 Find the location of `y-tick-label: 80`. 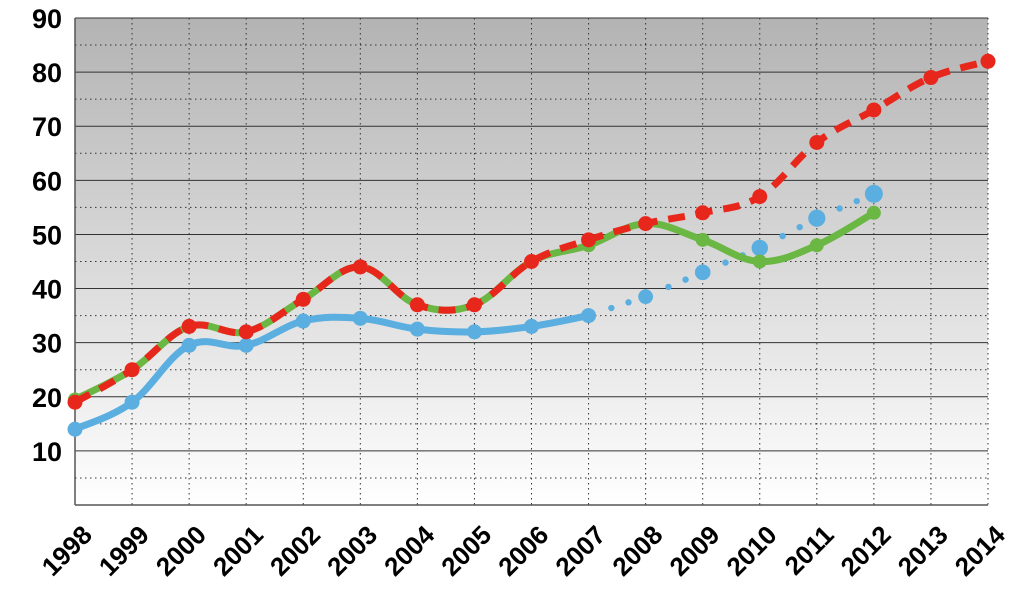

y-tick-label: 80 is located at coordinates (47, 73).